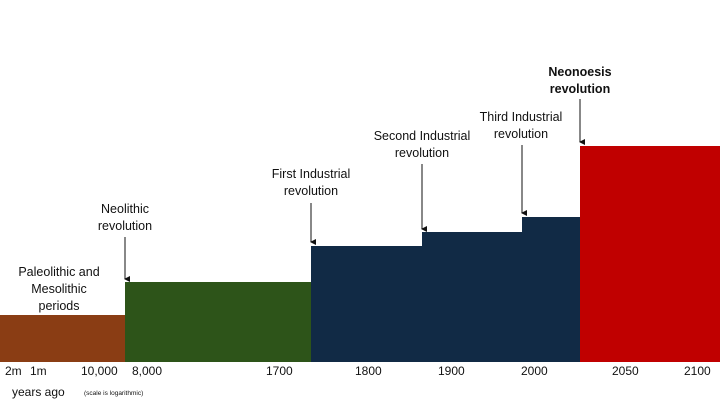 This screenshot has height=405, width=720. Describe the element at coordinates (534, 371) in the screenshot. I see `tick-2000: 2000` at that location.